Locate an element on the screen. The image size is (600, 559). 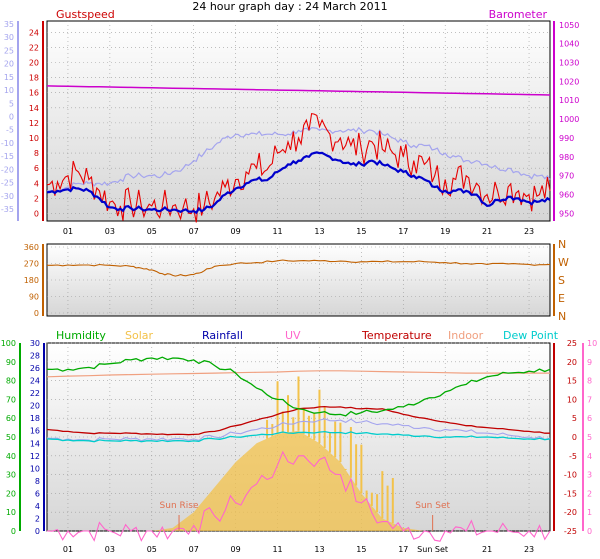
solar-tick-label: 12 is located at coordinates (35, 456).